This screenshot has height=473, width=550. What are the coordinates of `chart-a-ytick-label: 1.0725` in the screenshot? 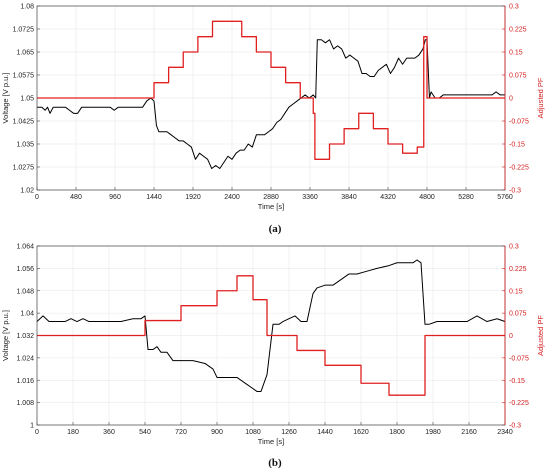 It's located at (24, 30).